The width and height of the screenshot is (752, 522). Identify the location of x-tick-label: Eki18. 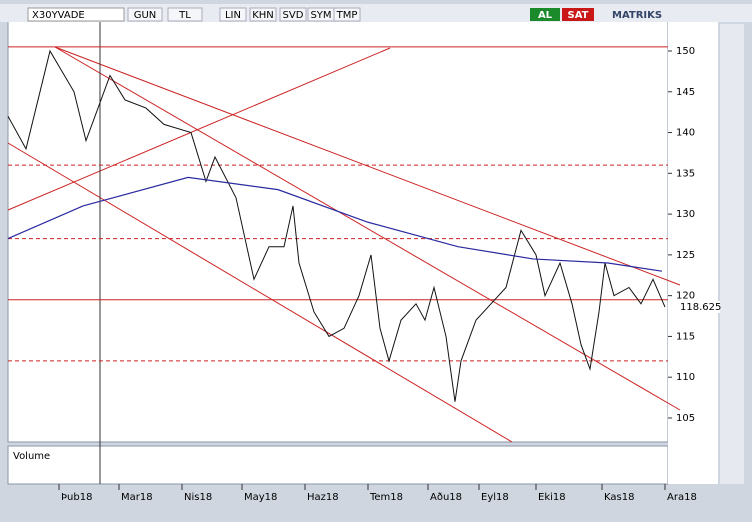
(552, 497).